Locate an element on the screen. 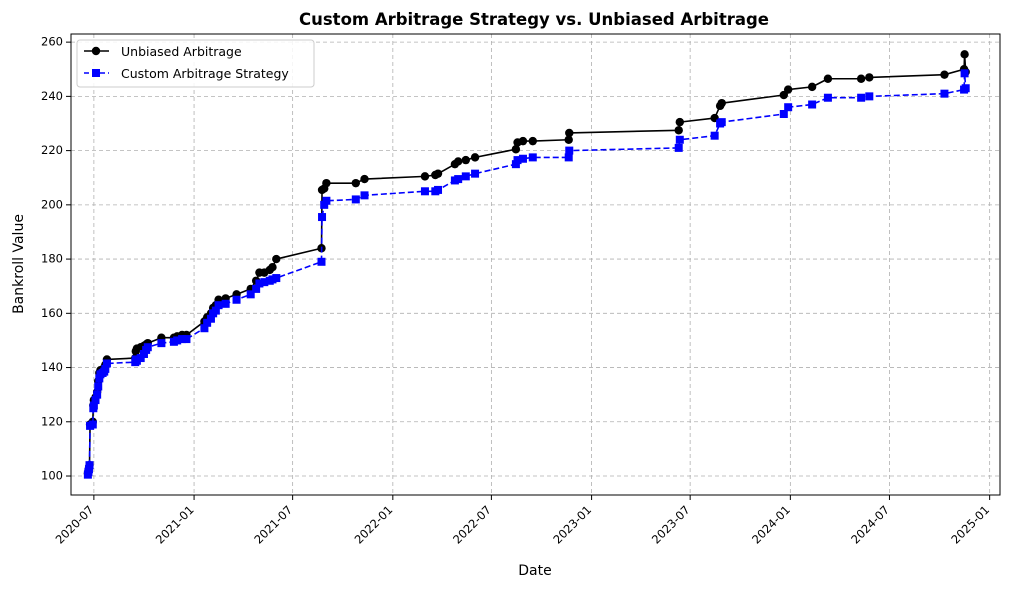  x-tick-label: 2022-01 is located at coordinates (374, 525).